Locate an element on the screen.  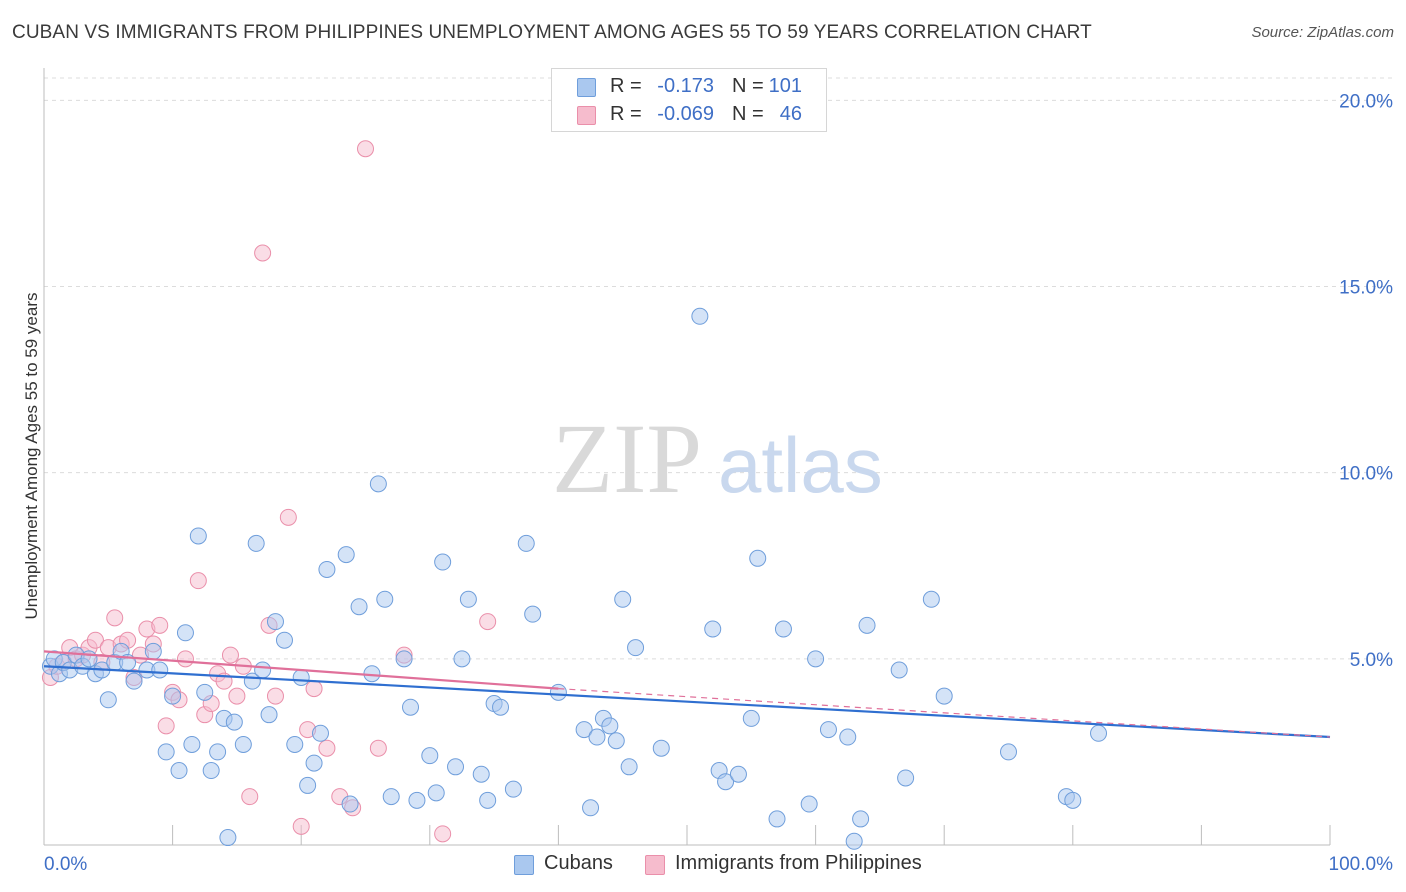
legend-row-cubans: R = -0.173 N = 101 is located at coordinates (689, 87).